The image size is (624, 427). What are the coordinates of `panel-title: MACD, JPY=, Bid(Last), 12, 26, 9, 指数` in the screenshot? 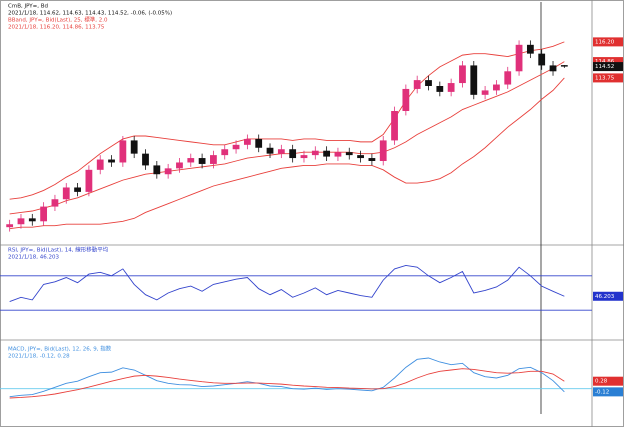 It's located at (60, 349).